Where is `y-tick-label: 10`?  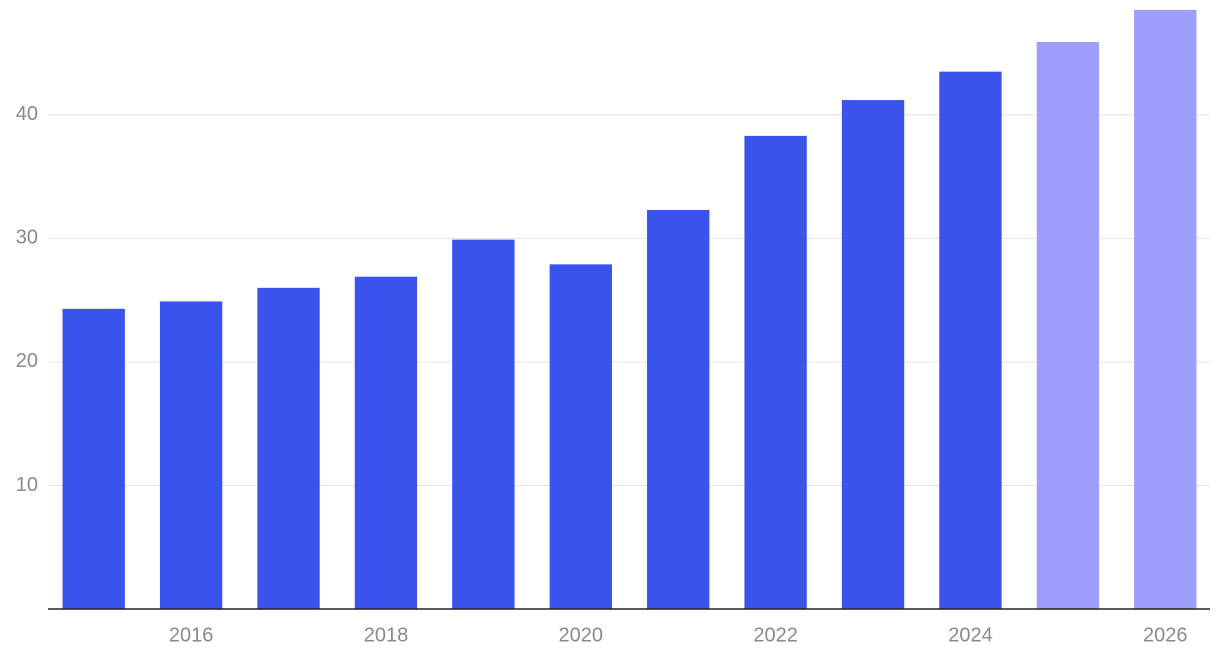 y-tick-label: 10 is located at coordinates (27, 485).